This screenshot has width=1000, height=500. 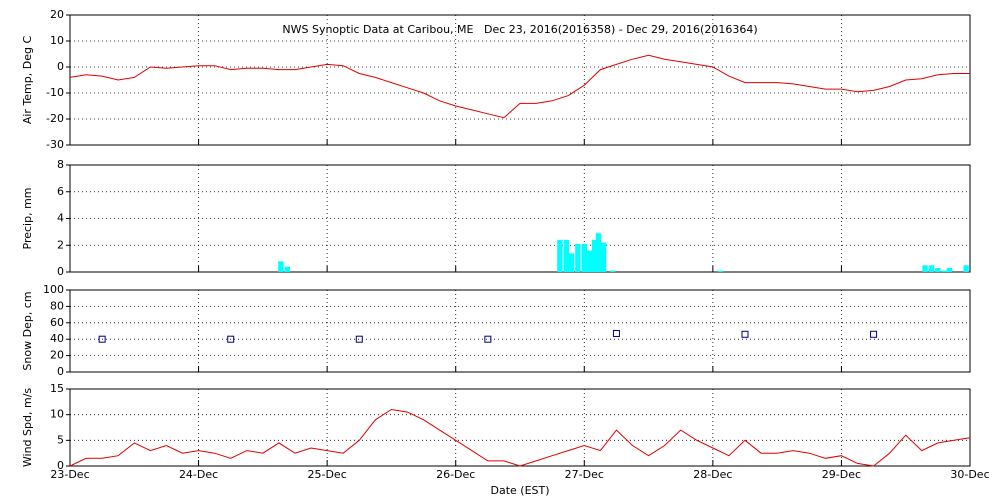 I want to click on y-tick-label: 60, so click(x=57, y=322).